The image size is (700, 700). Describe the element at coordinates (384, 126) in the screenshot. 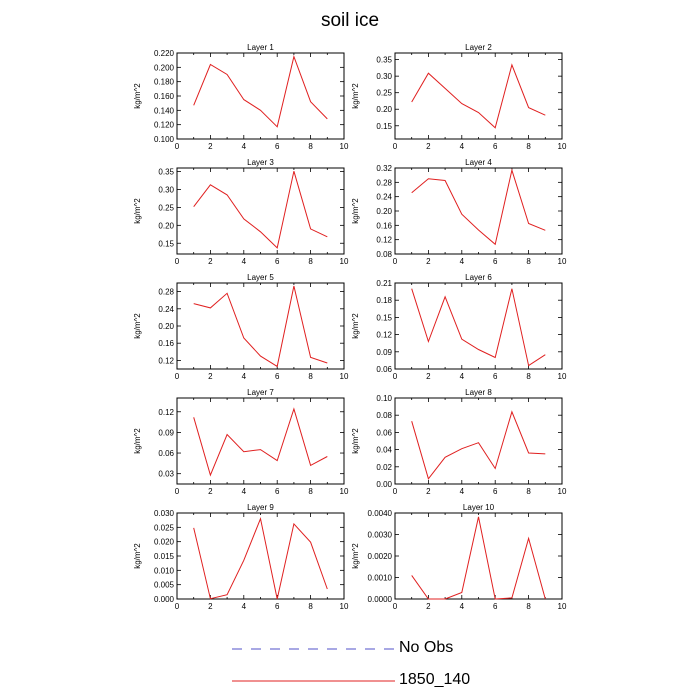

I see `chart-2-ytick-label: 0.15` at that location.